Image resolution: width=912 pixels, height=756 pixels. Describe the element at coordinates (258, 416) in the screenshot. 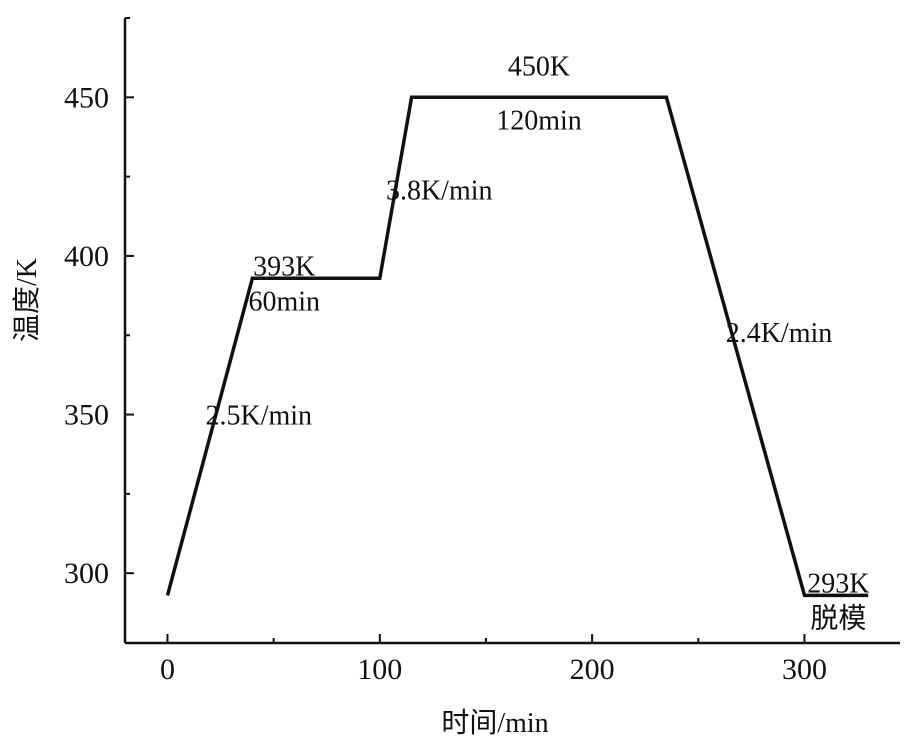

I see `annotation-label: 2.5K/min` at that location.